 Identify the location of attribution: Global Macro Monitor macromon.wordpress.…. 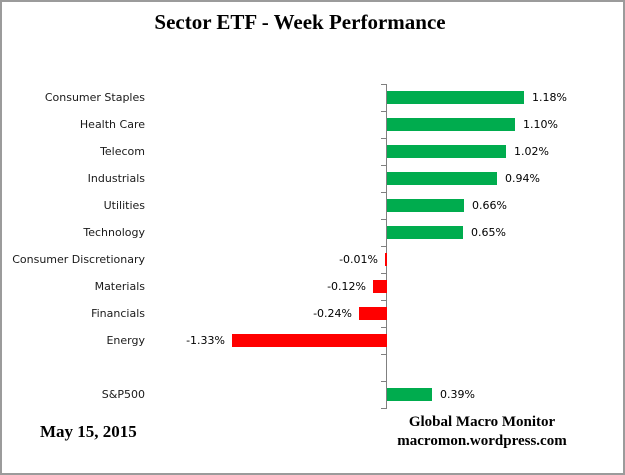
(482, 432).